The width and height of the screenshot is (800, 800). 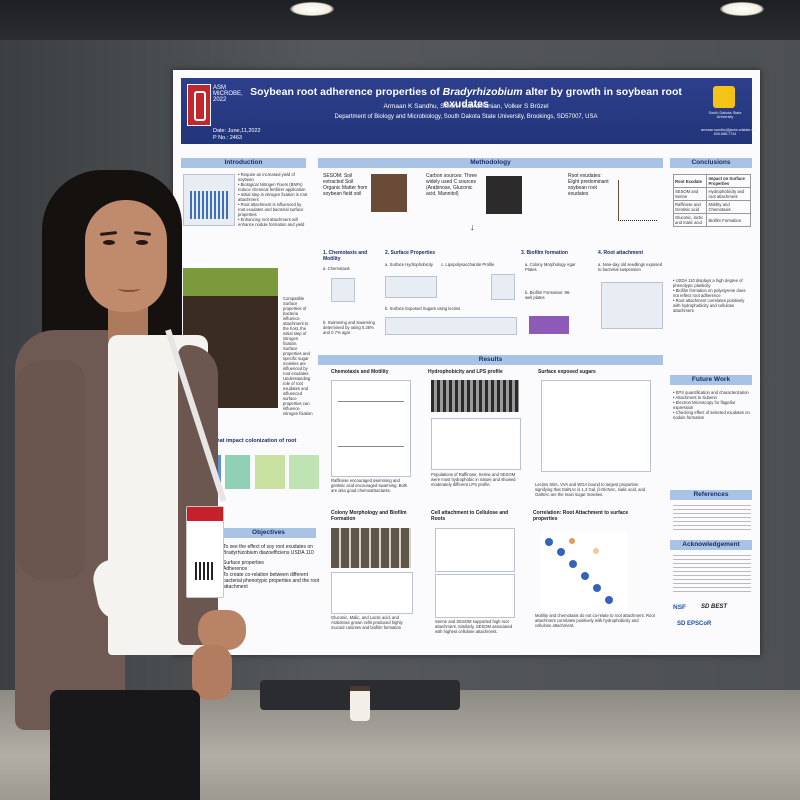 I want to click on sdsu-logo, so click(x=724, y=97).